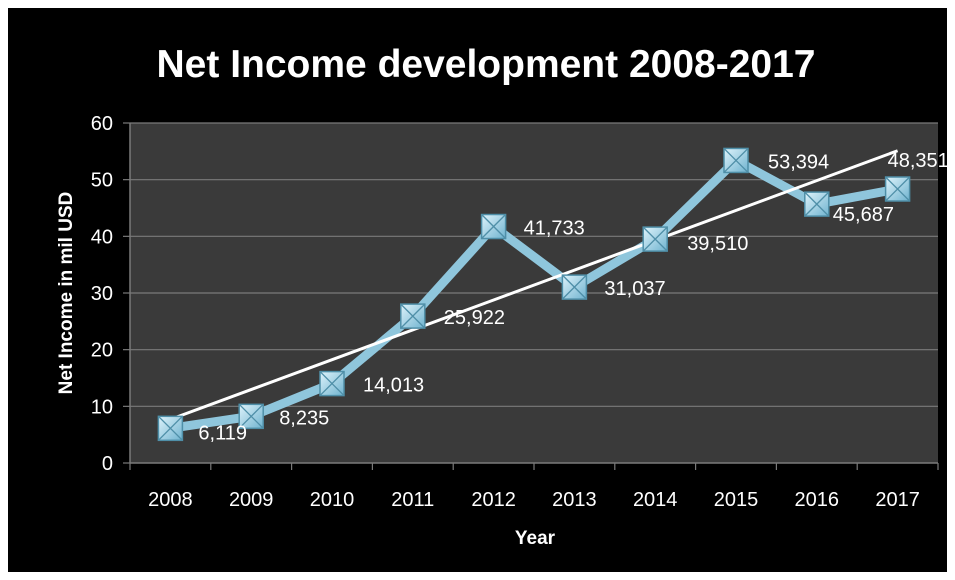 This screenshot has height=580, width=955. Describe the element at coordinates (817, 500) in the screenshot. I see `x-tick-label-2016: 2016` at that location.